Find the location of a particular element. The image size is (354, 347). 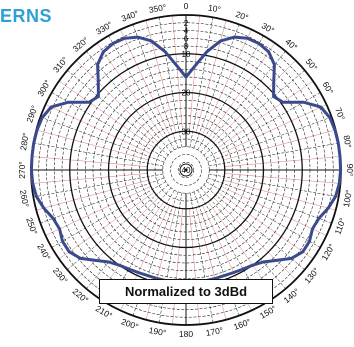

angle-tick-label: 30° is located at coordinates (268, 27).